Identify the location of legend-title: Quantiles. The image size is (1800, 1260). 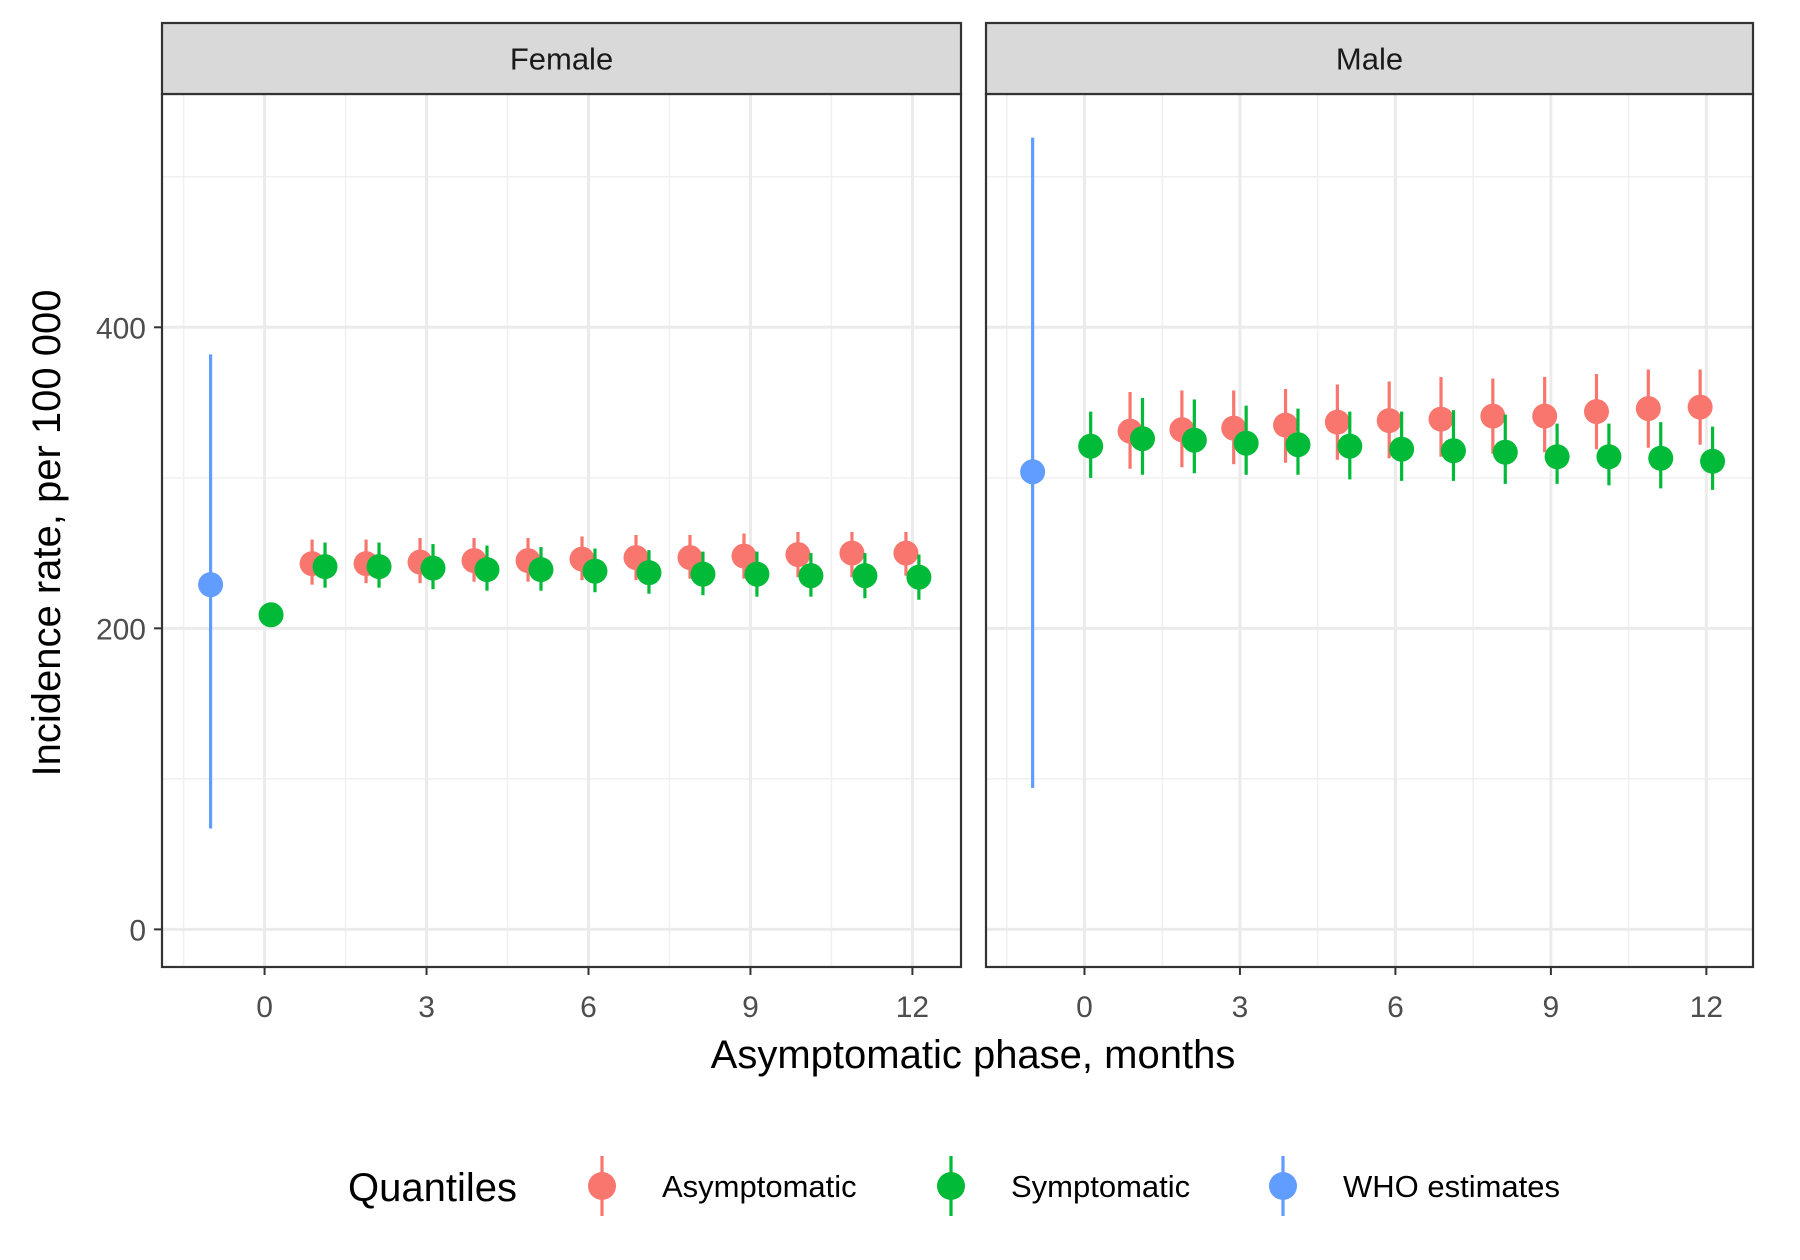
(432, 1188).